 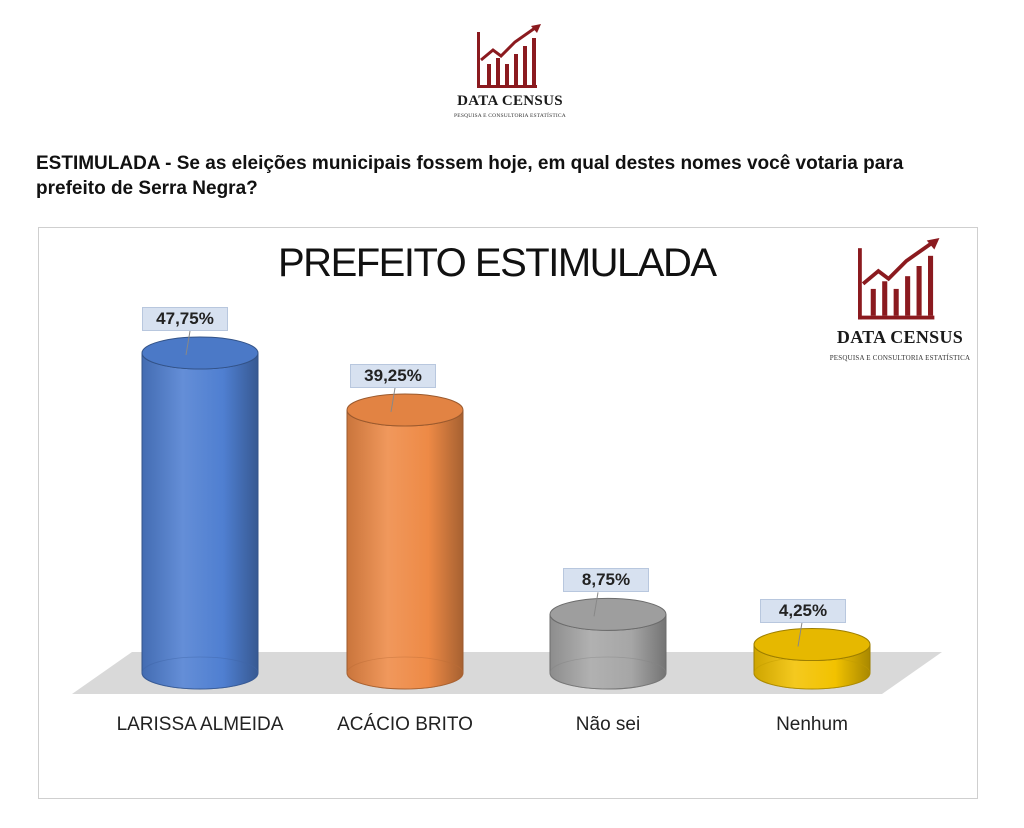 I want to click on category-label: Nenhum, so click(x=812, y=724).